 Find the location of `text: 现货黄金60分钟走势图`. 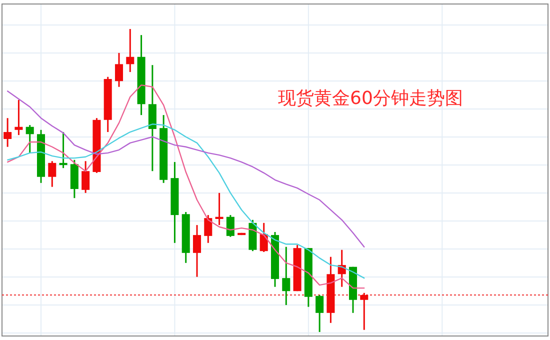

text: 现货黄金60分钟走势图 is located at coordinates (370, 98).